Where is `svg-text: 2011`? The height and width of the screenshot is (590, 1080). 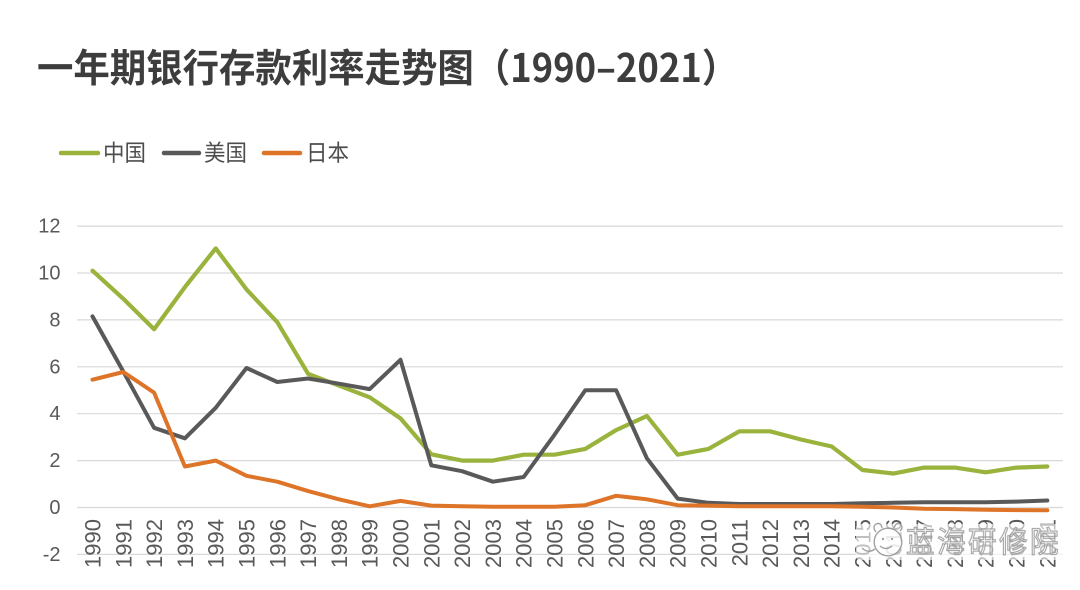
svg-text: 2011 is located at coordinates (739, 542).